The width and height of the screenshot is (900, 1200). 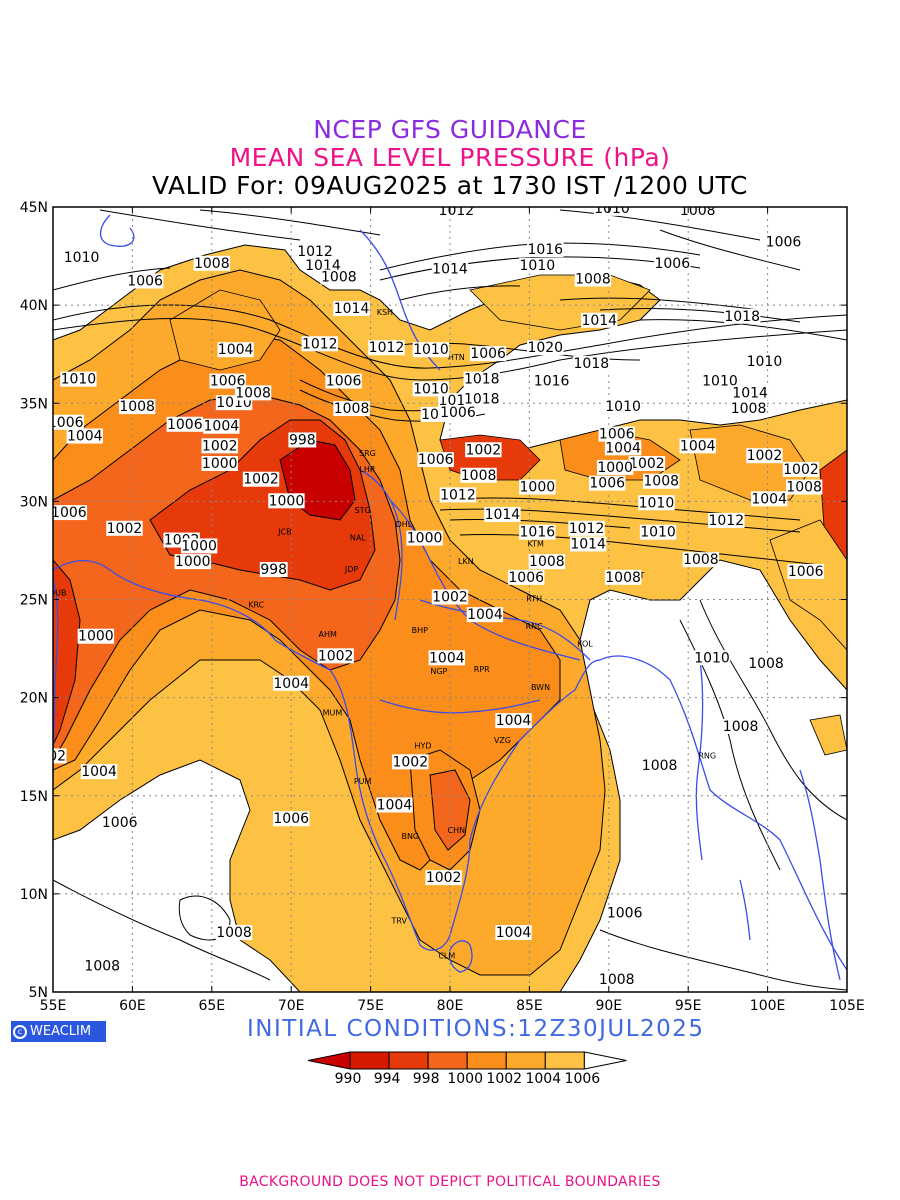 What do you see at coordinates (132, 1006) in the screenshot?
I see `x-tick-label: 60E` at bounding box center [132, 1006].